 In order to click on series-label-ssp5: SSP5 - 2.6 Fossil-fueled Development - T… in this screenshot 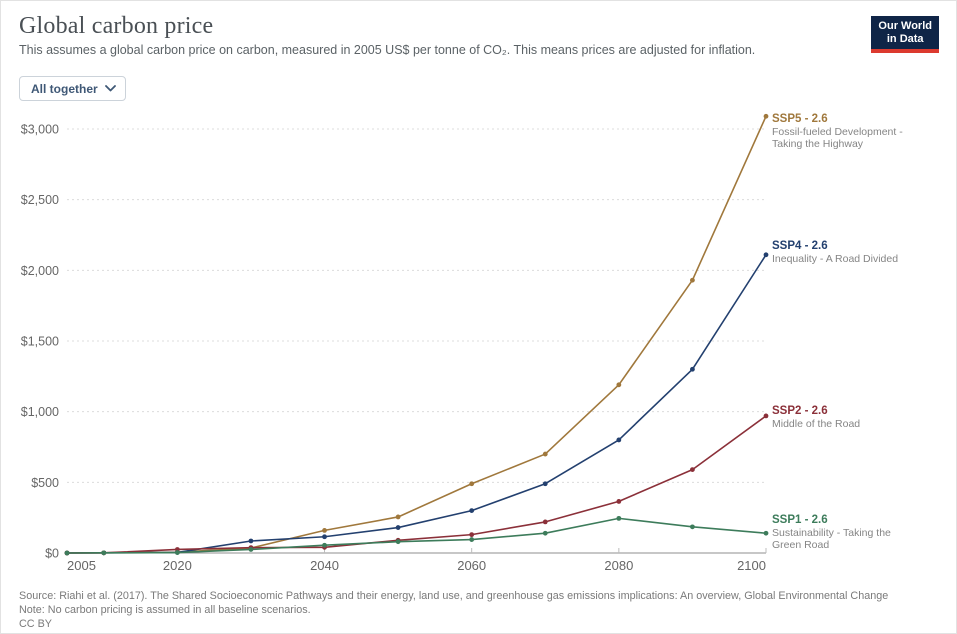, I will do `click(847, 131)`.